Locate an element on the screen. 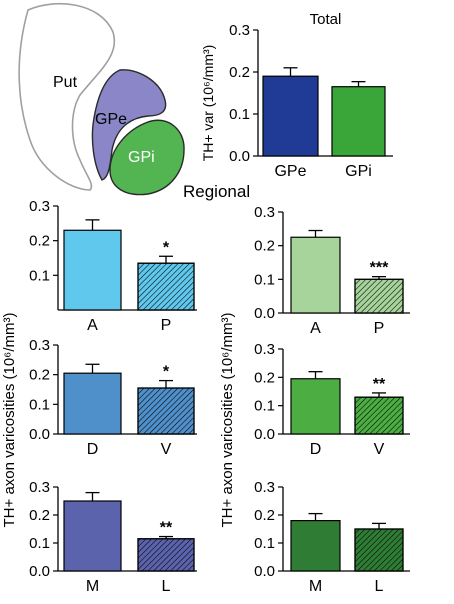 The width and height of the screenshot is (454, 604). gpe-region is located at coordinates (129, 125).